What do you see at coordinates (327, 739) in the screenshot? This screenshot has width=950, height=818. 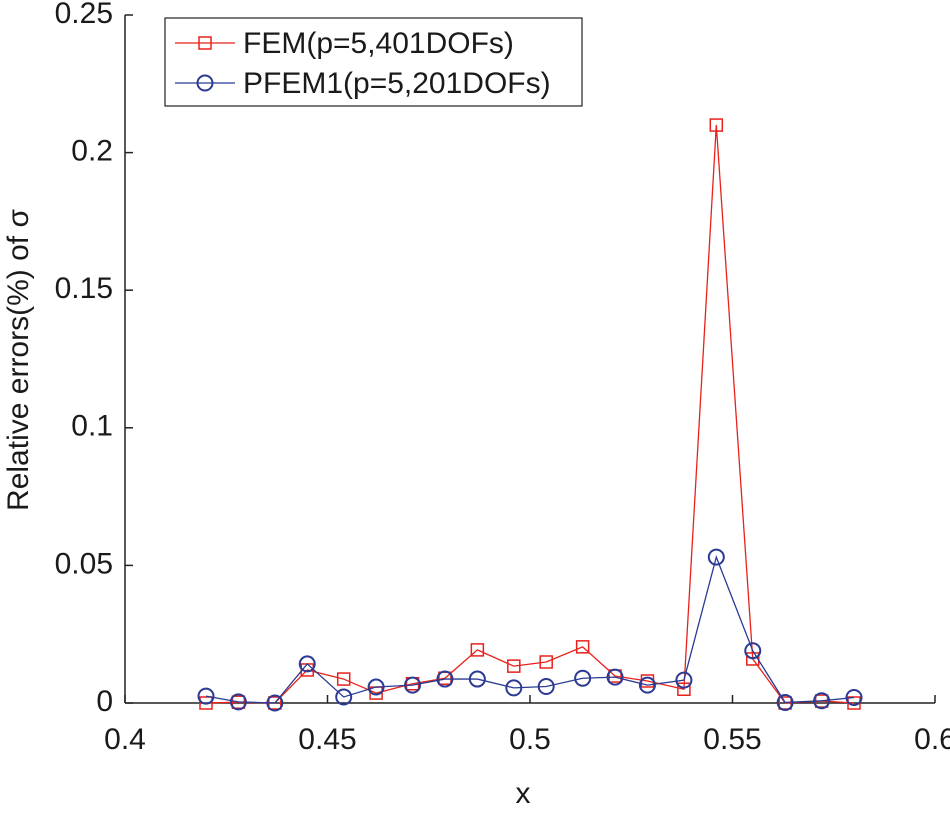 I see `x-tick-label: 0.45` at bounding box center [327, 739].